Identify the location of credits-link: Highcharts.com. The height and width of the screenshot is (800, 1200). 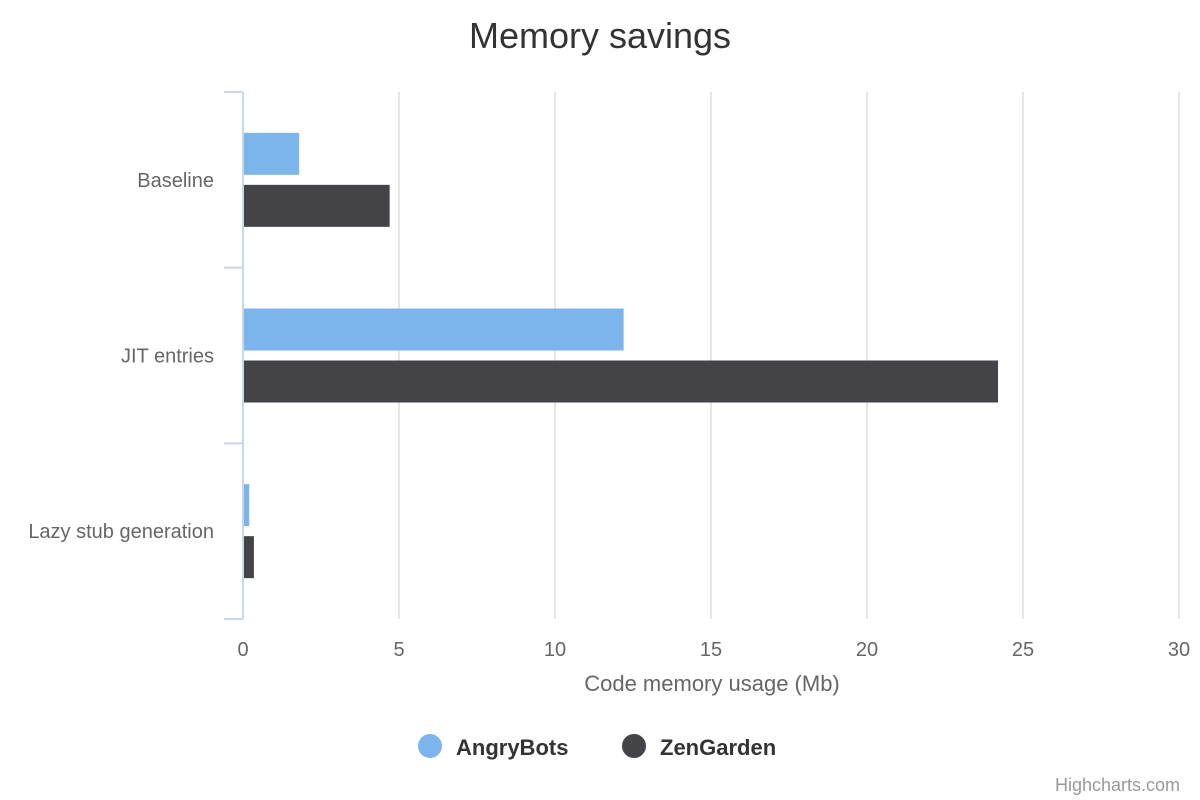
(1117, 785).